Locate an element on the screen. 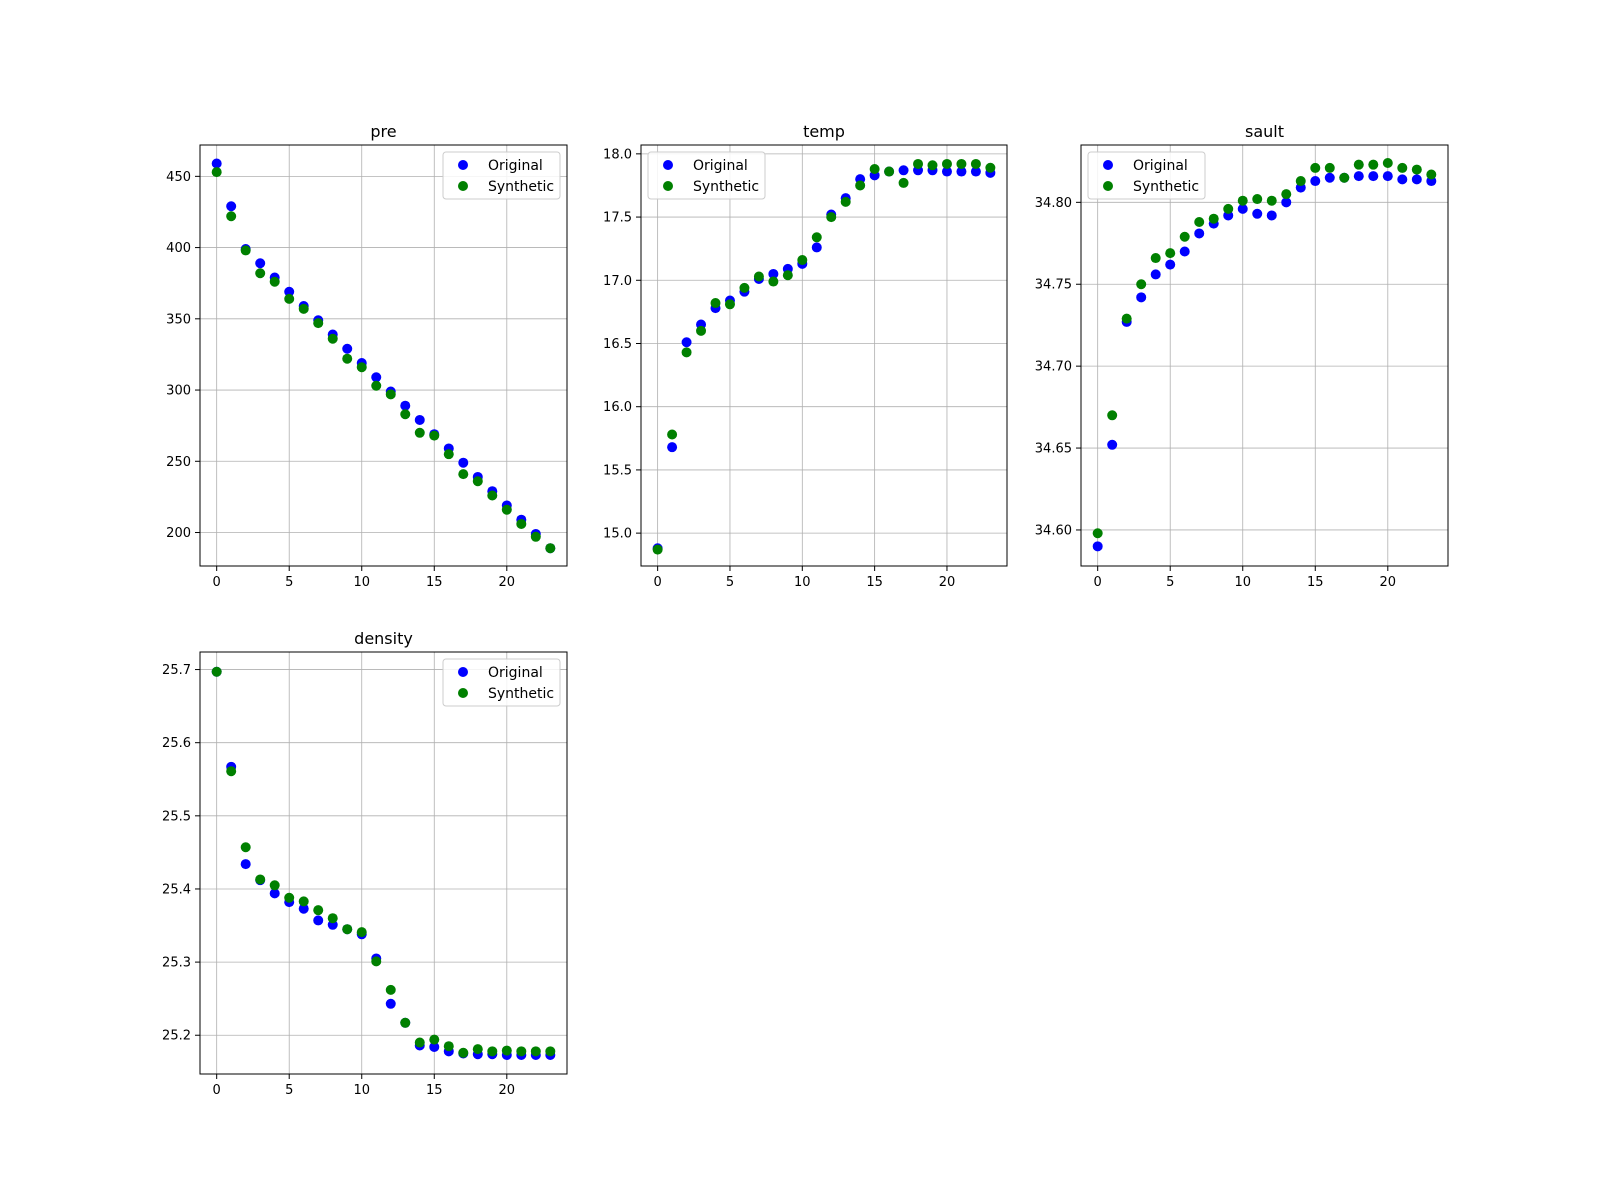  legend-box is located at coordinates (1146, 175).